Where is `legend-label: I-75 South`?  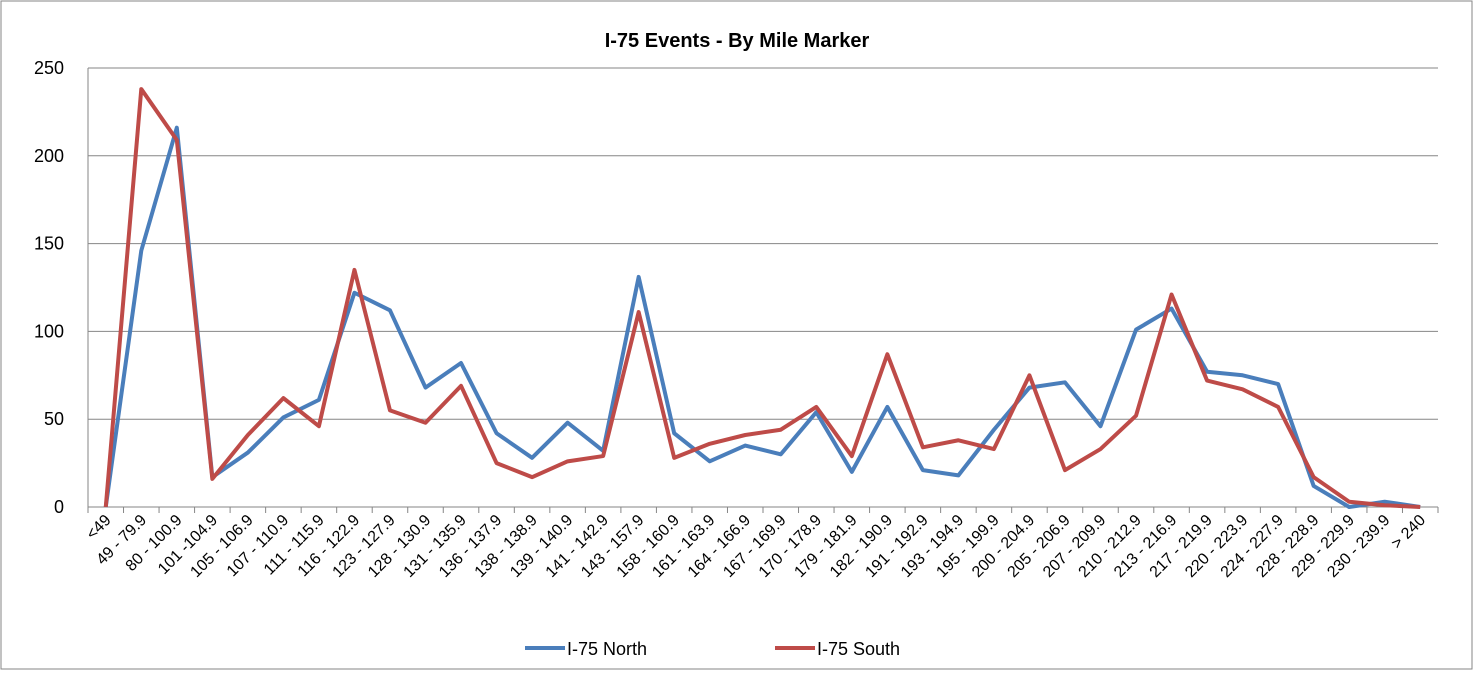 legend-label: I-75 South is located at coordinates (858, 649).